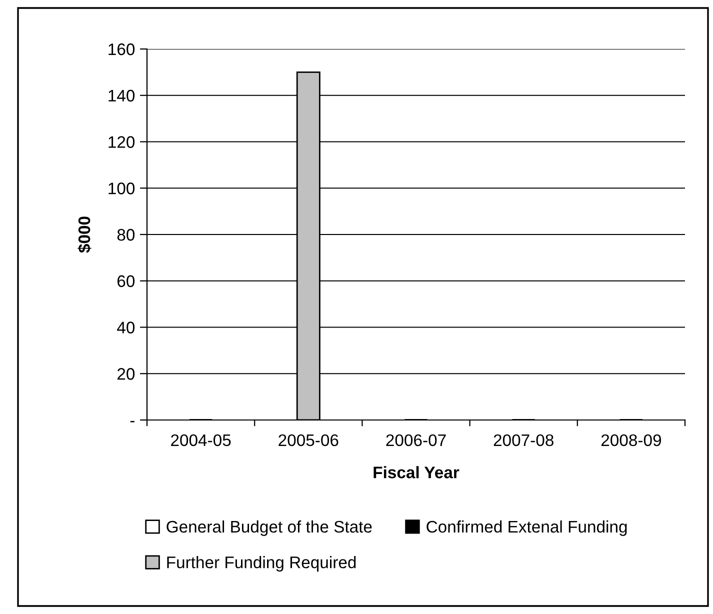  I want to click on y-tick-label: 20, so click(126, 374).